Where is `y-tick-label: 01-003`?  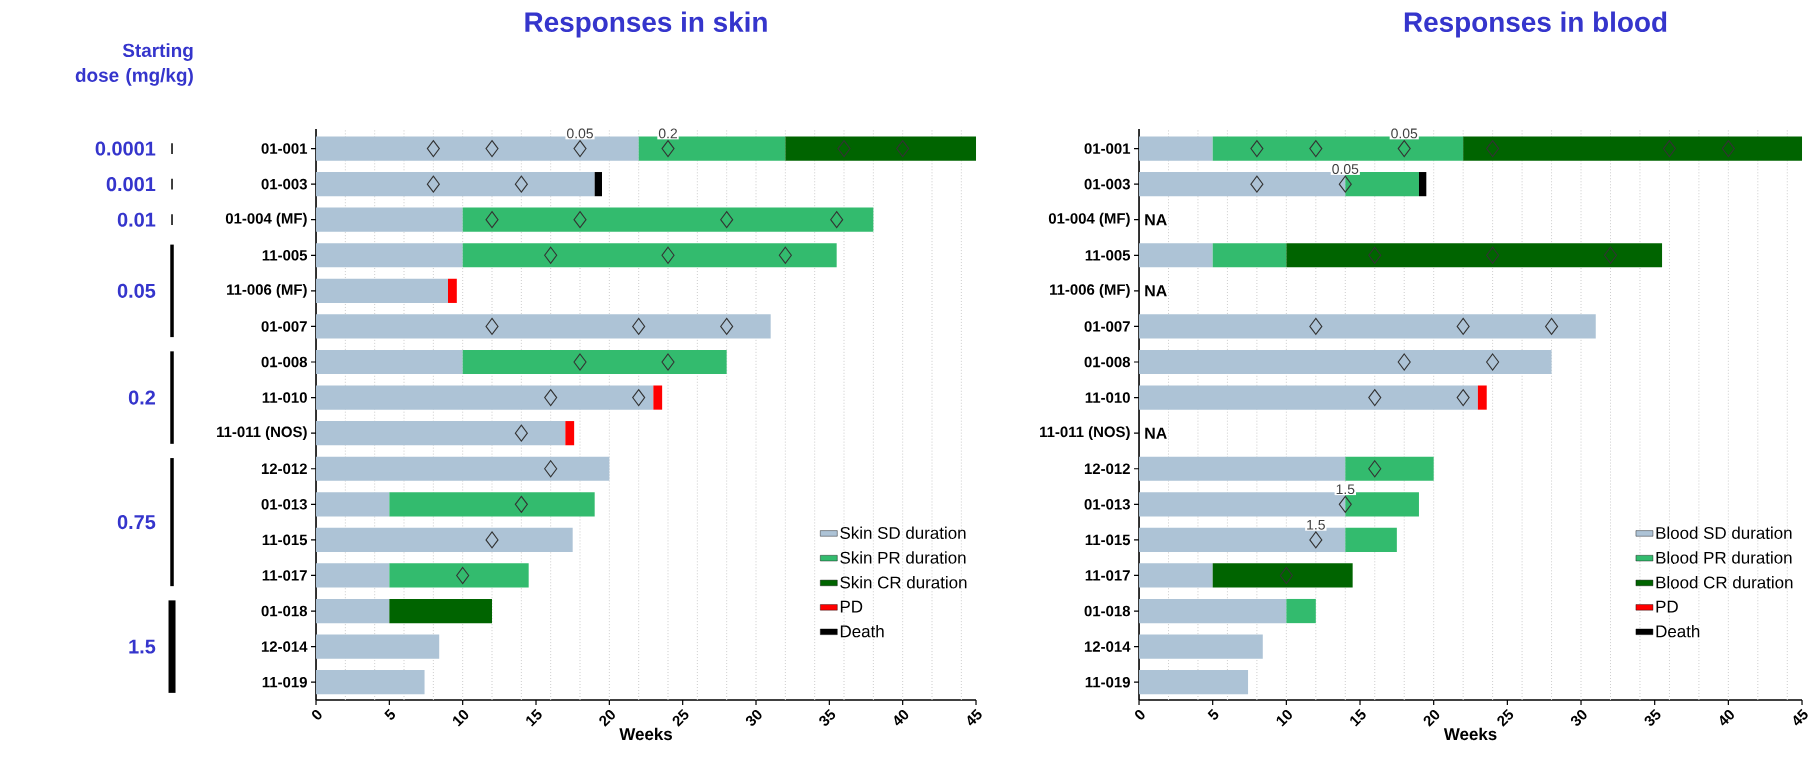
y-tick-label: 01-003 is located at coordinates (1107, 184).